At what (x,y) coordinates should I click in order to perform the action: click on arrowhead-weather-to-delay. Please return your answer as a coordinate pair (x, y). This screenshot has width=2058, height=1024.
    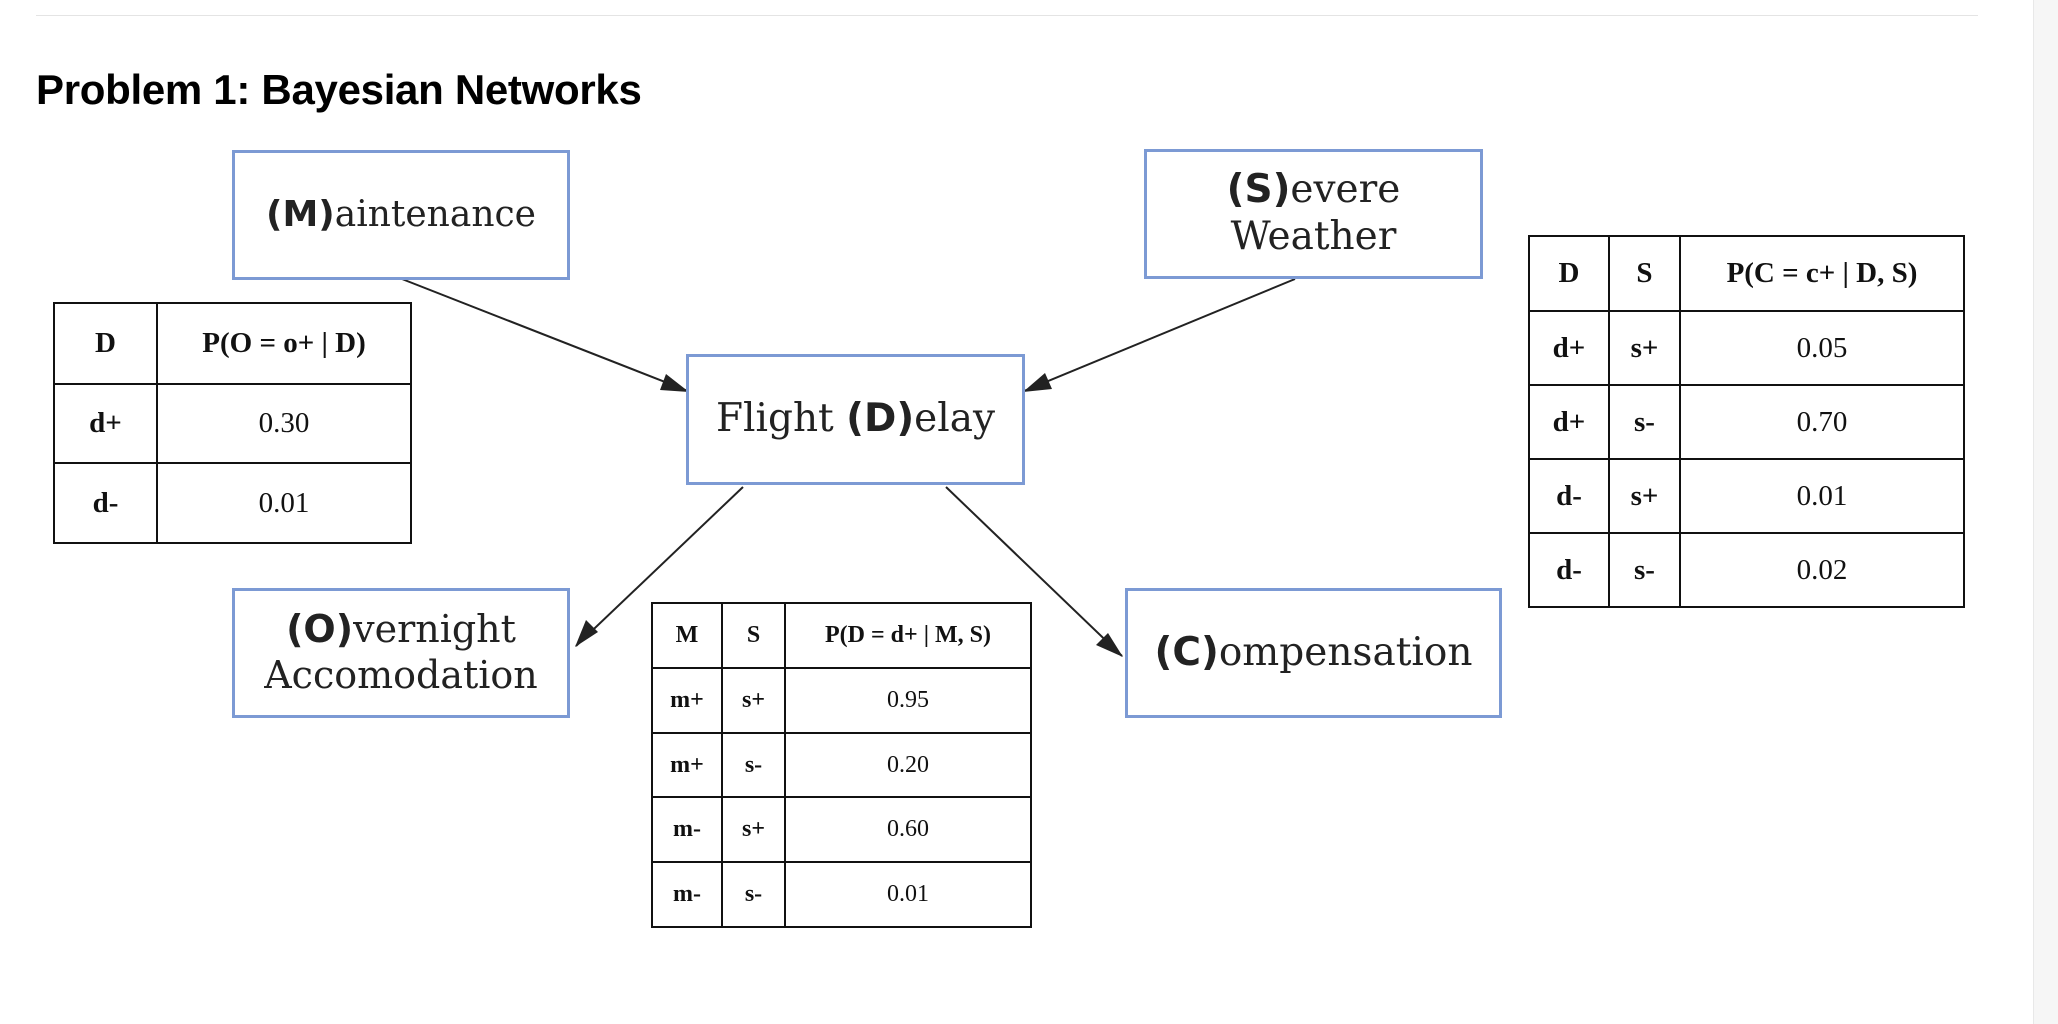
    Looking at the image, I should click on (1037, 382).